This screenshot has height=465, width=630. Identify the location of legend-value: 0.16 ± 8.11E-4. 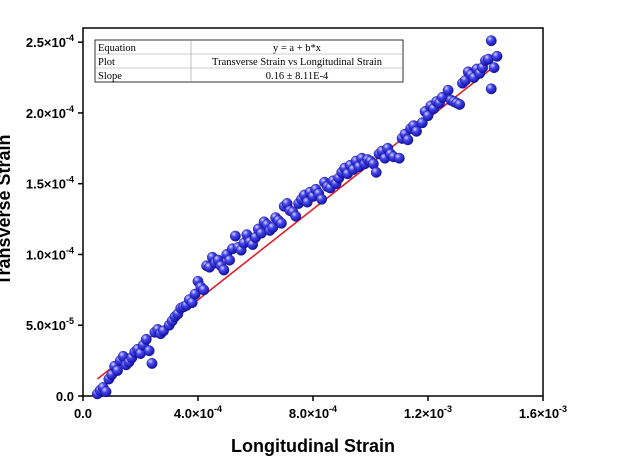
(297, 76).